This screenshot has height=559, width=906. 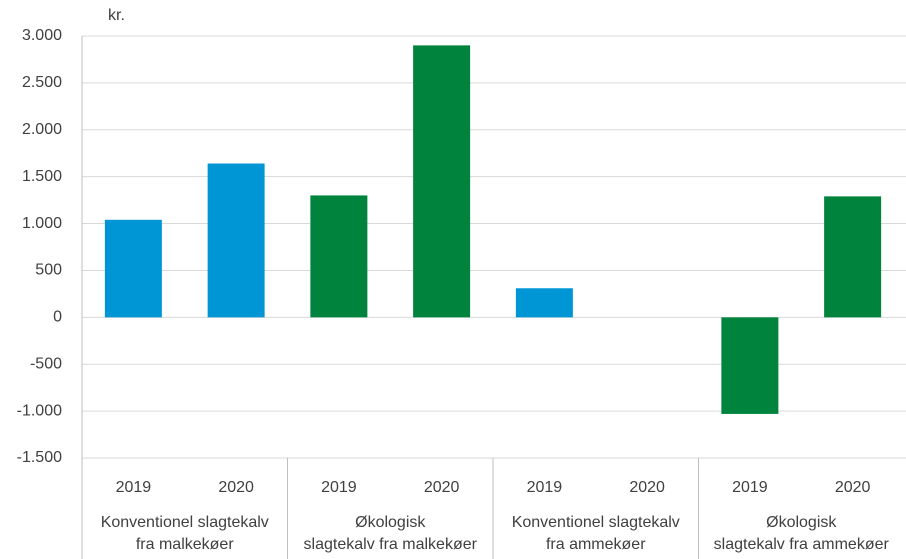 I want to click on group-label: Økologisk slagtekalv fra ammekøer, so click(x=801, y=533).